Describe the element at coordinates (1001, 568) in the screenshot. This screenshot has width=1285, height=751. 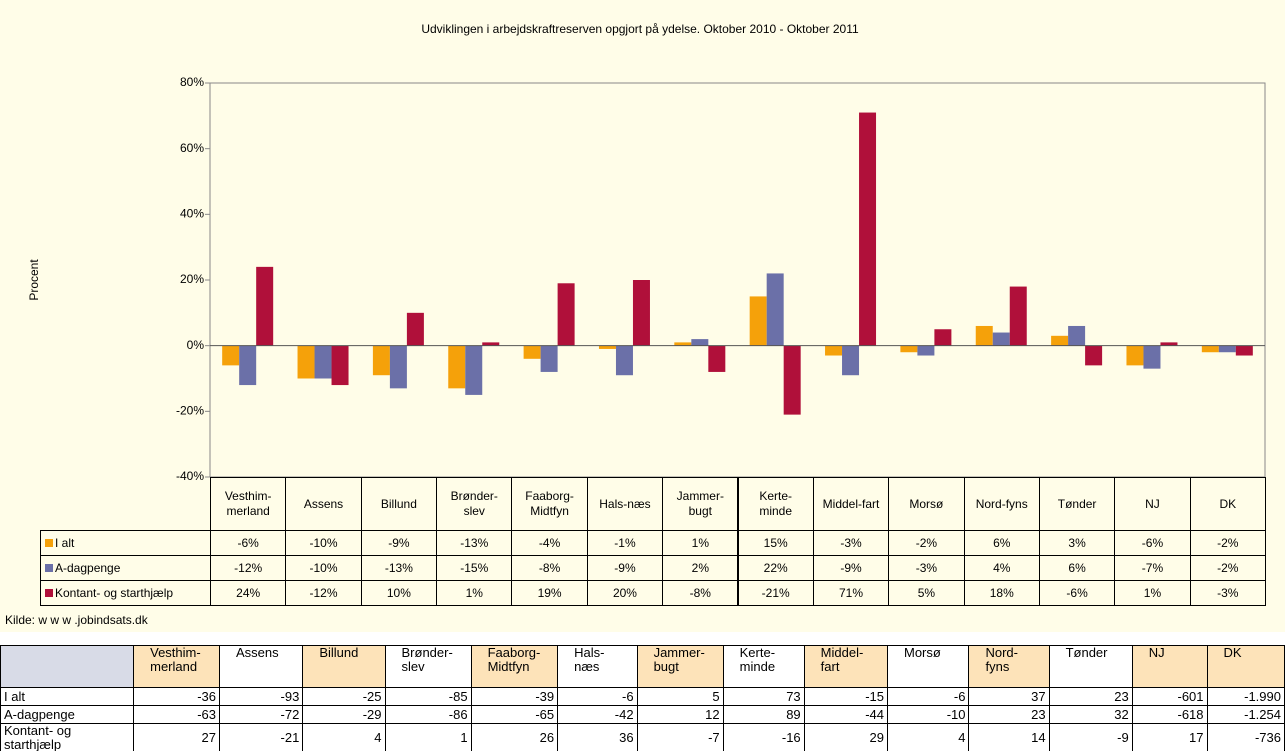
I see `data-label: 4%` at that location.